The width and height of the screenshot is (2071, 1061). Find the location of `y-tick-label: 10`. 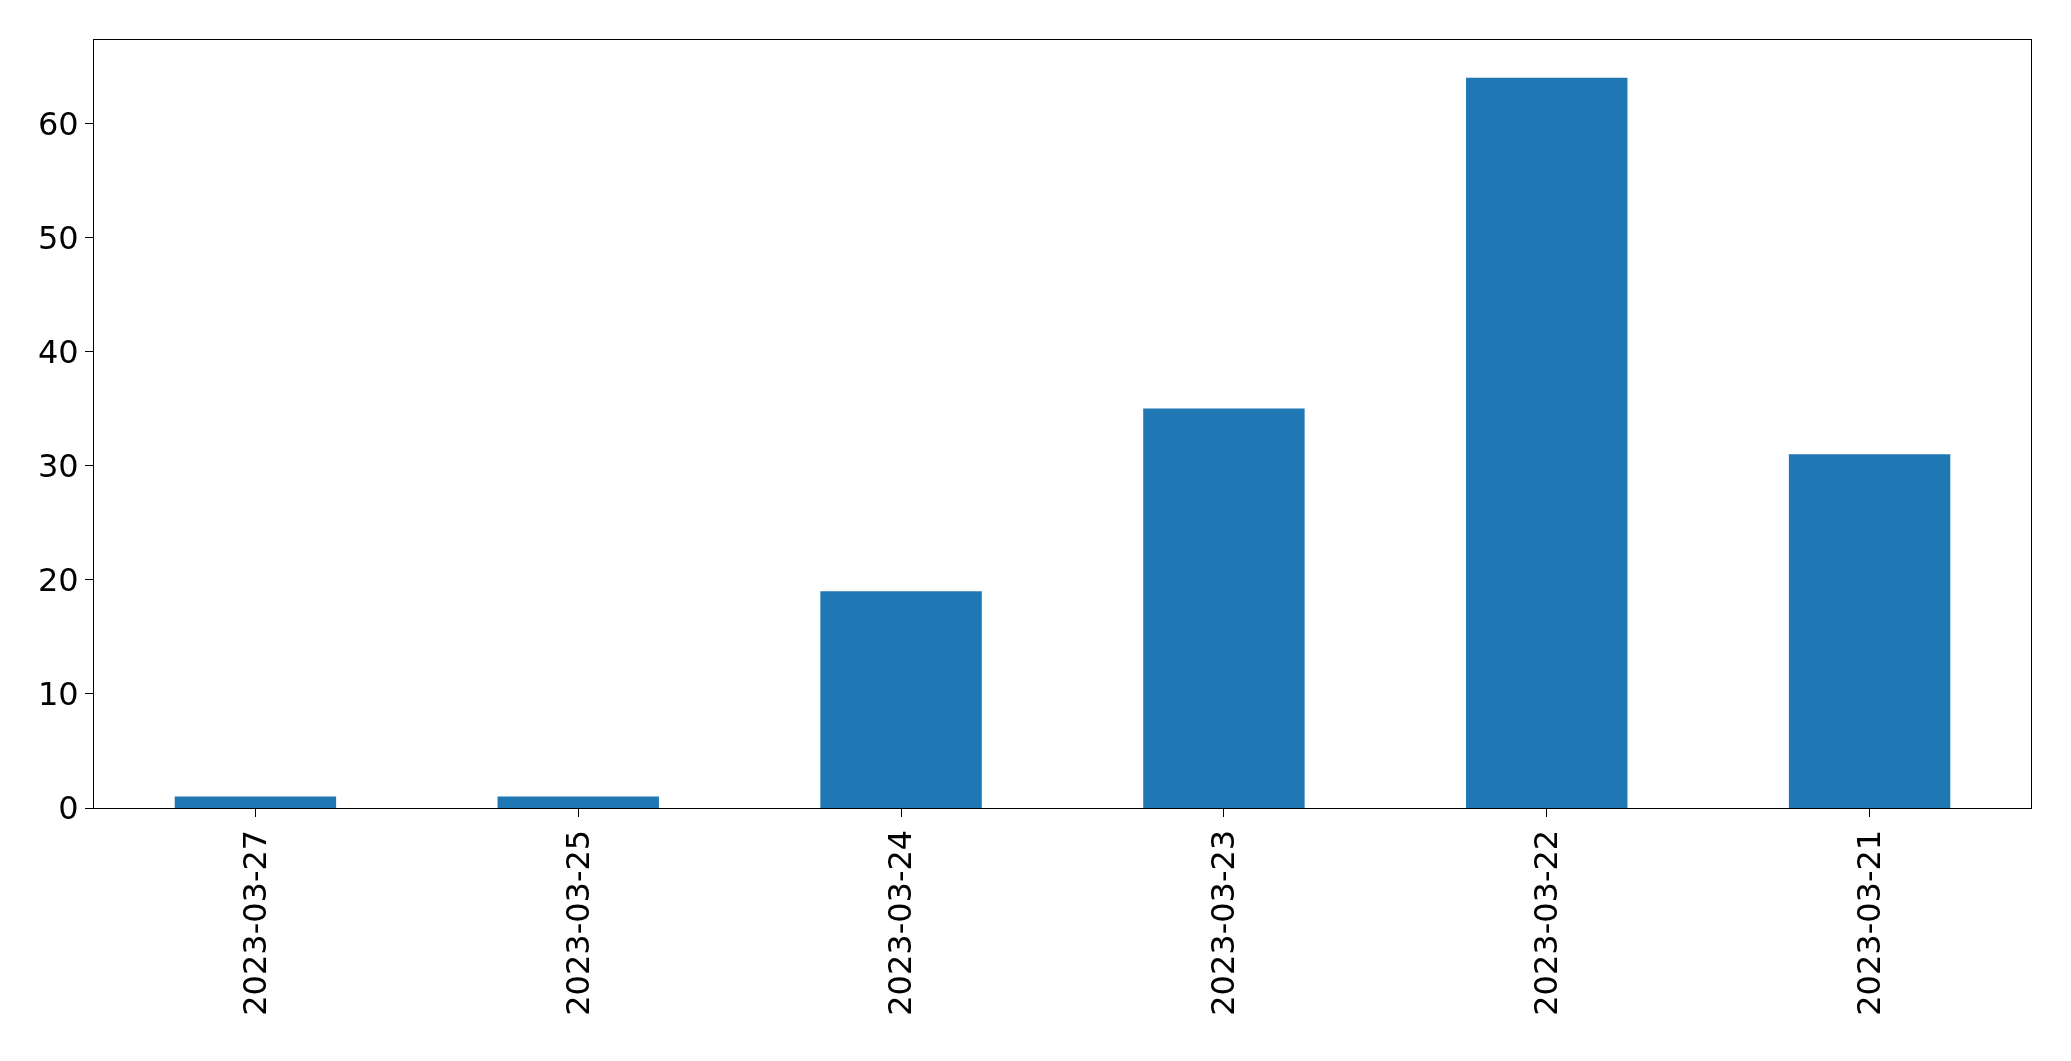

y-tick-label: 10 is located at coordinates (58, 694).